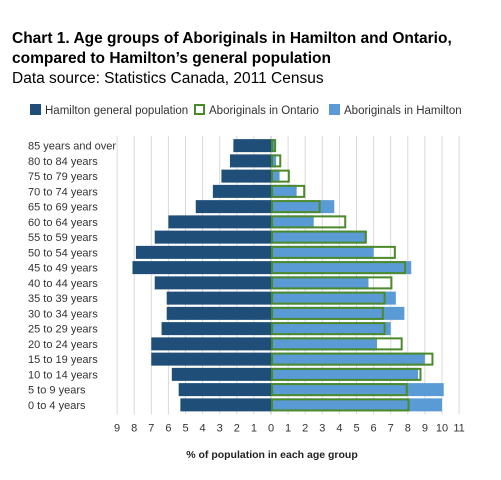 Image resolution: width=501 pixels, height=480 pixels. Describe the element at coordinates (458, 429) in the screenshot. I see `x-tick-label: 11` at that location.